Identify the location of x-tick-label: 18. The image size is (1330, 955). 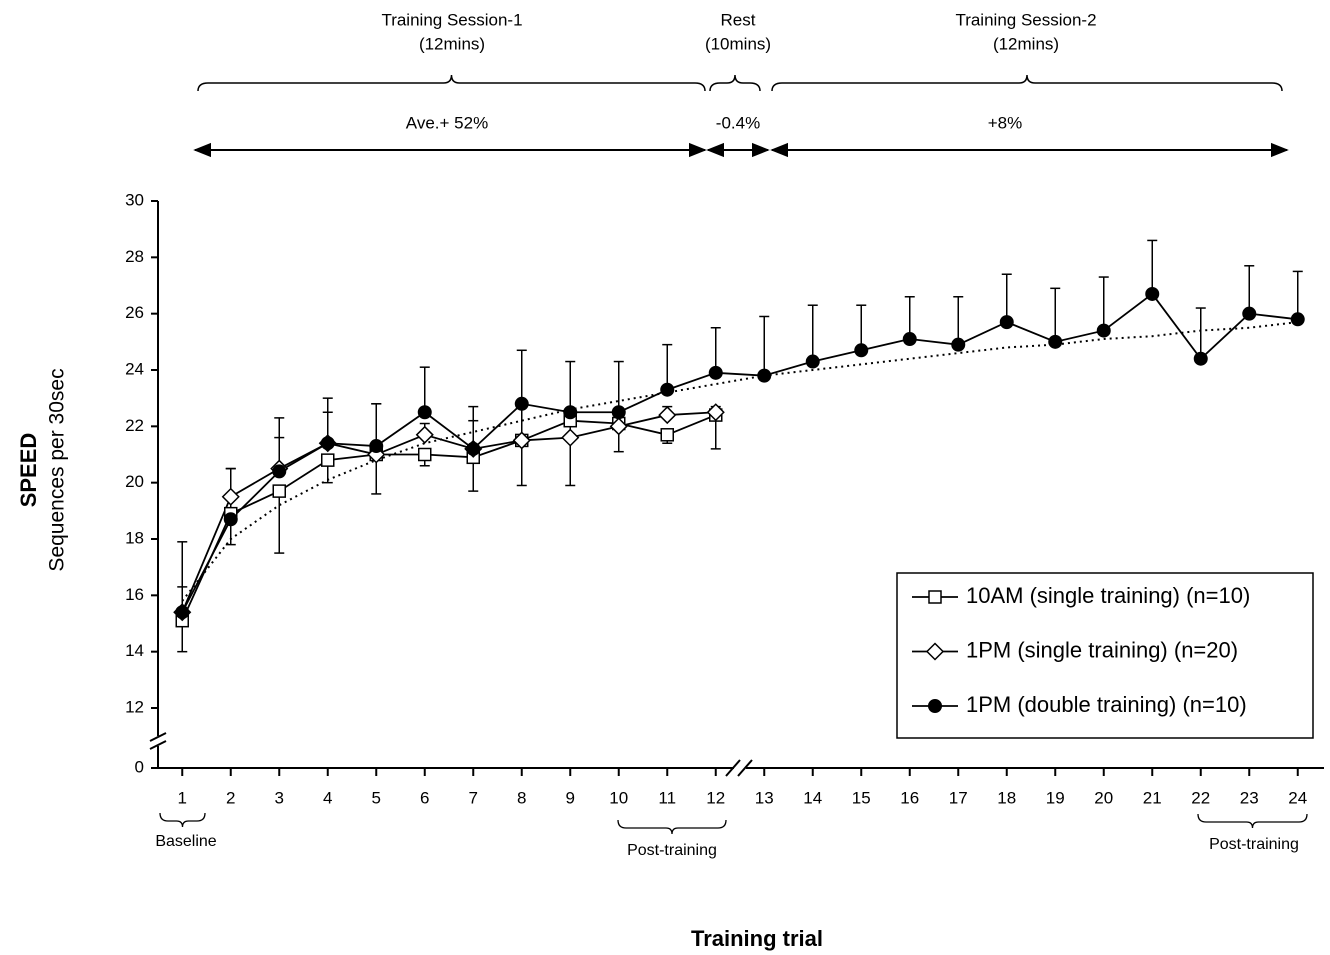
(1006, 797).